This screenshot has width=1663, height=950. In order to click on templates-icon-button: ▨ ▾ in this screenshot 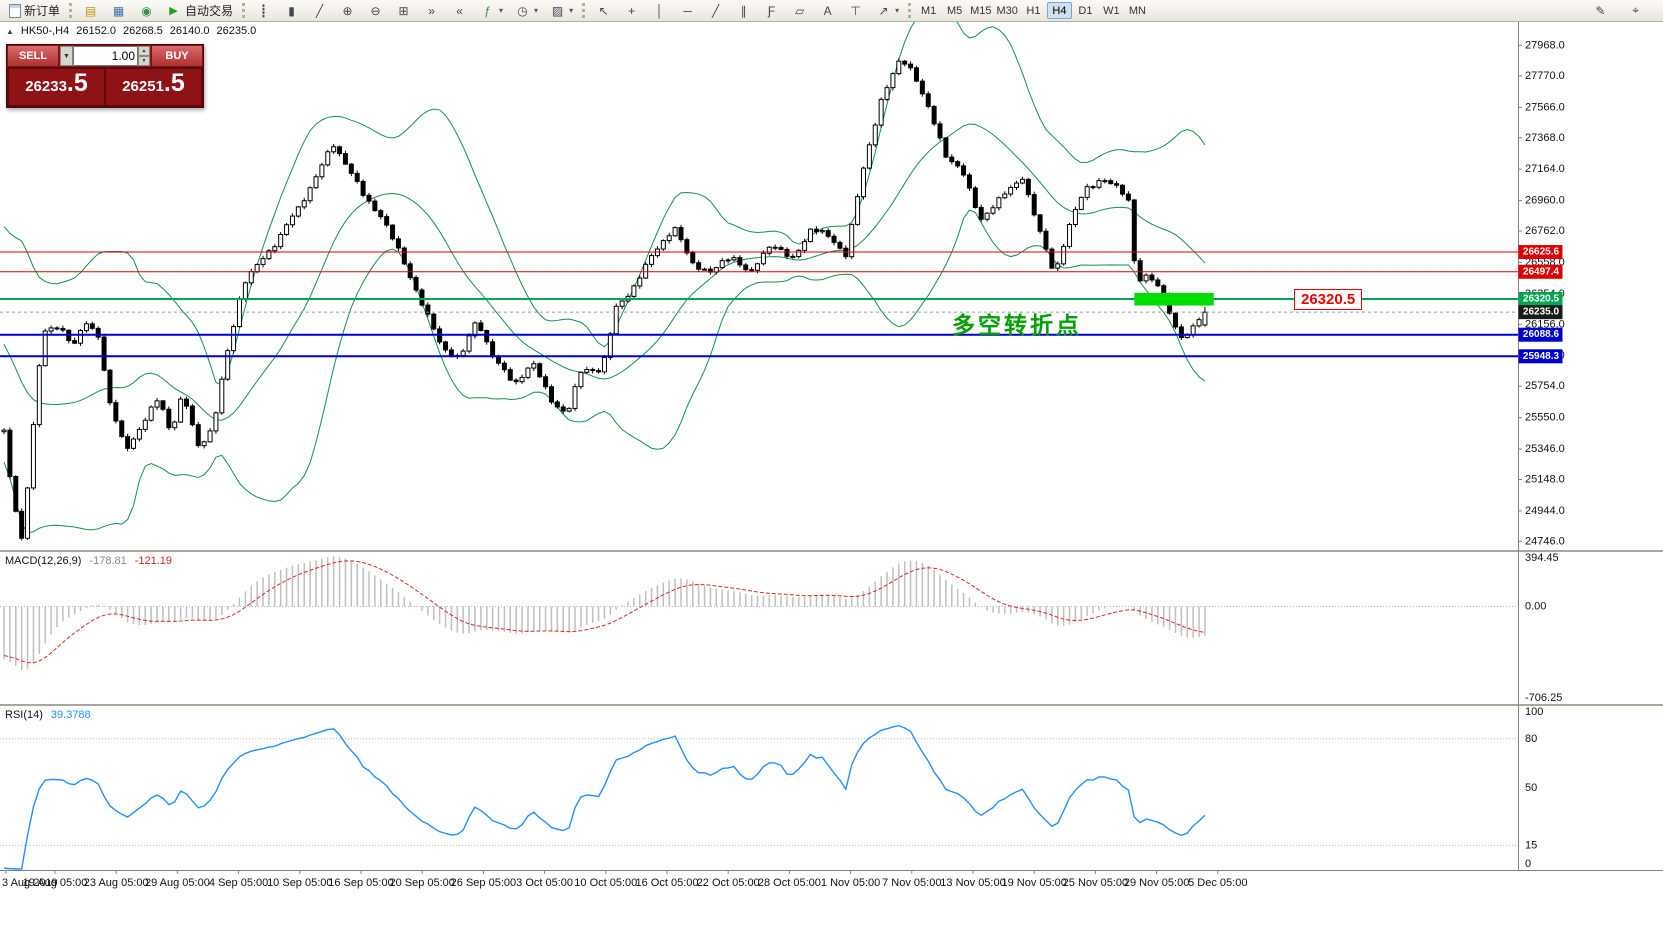, I will do `click(561, 11)`.